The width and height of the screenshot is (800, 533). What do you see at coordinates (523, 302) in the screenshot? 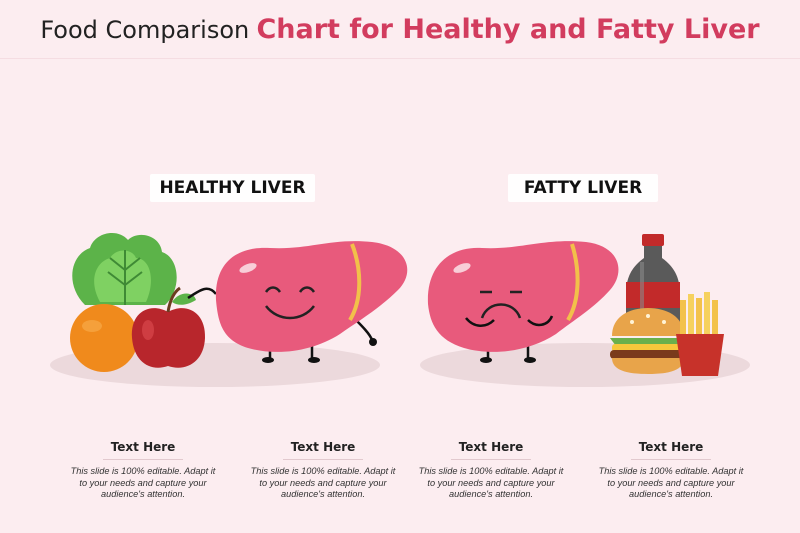
I see `sad-liver-icon` at bounding box center [523, 302].